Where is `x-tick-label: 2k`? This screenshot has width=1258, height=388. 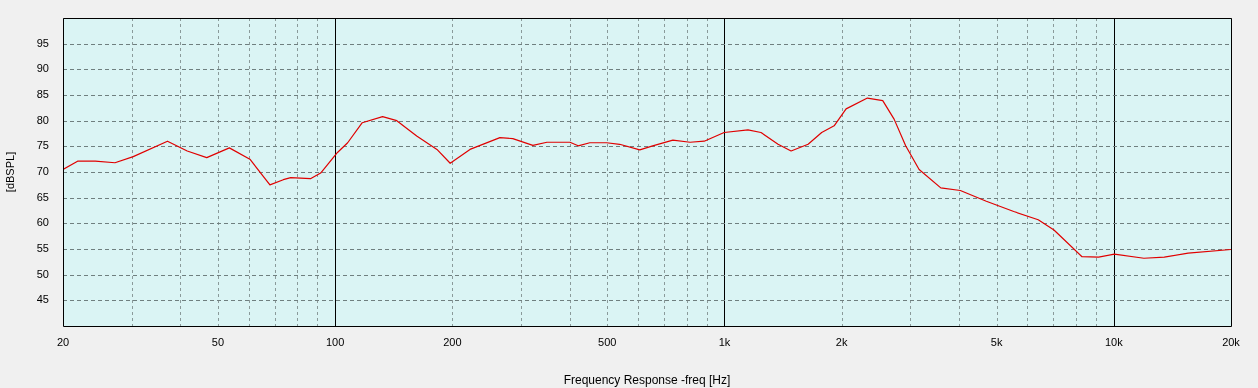 x-tick-label: 2k is located at coordinates (841, 341).